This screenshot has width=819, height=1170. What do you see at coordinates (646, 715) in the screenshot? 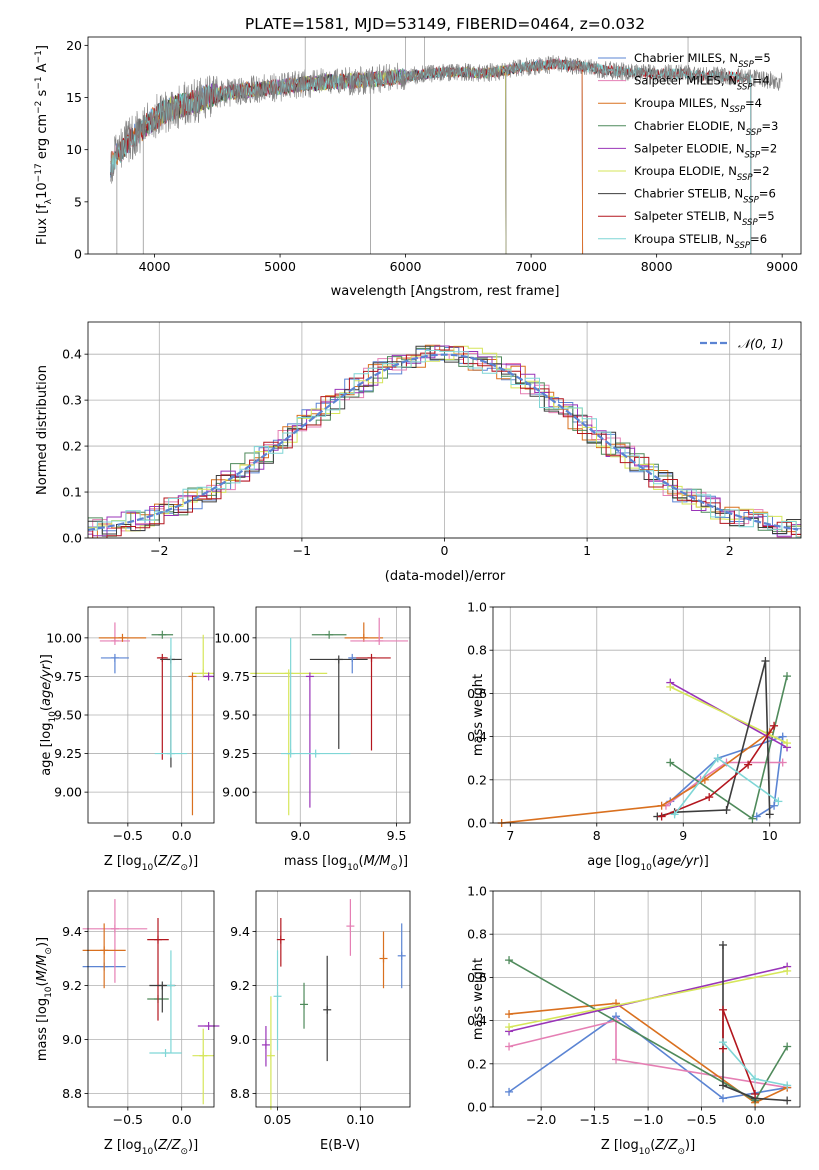
I see `weight-vs-age-frame` at bounding box center [646, 715].